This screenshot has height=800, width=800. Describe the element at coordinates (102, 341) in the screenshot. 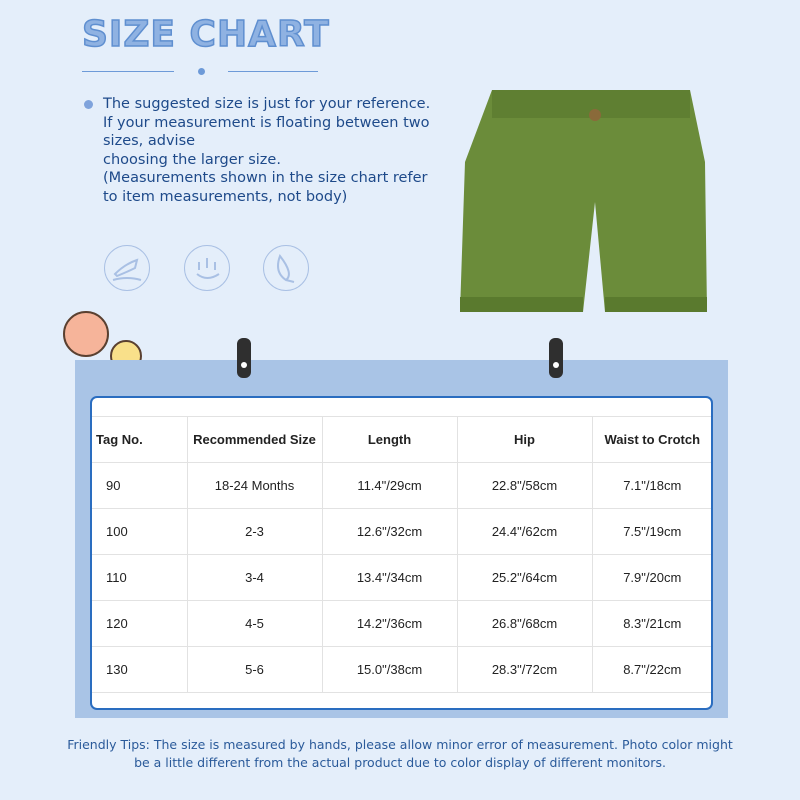

I see `flower-decoration` at that location.